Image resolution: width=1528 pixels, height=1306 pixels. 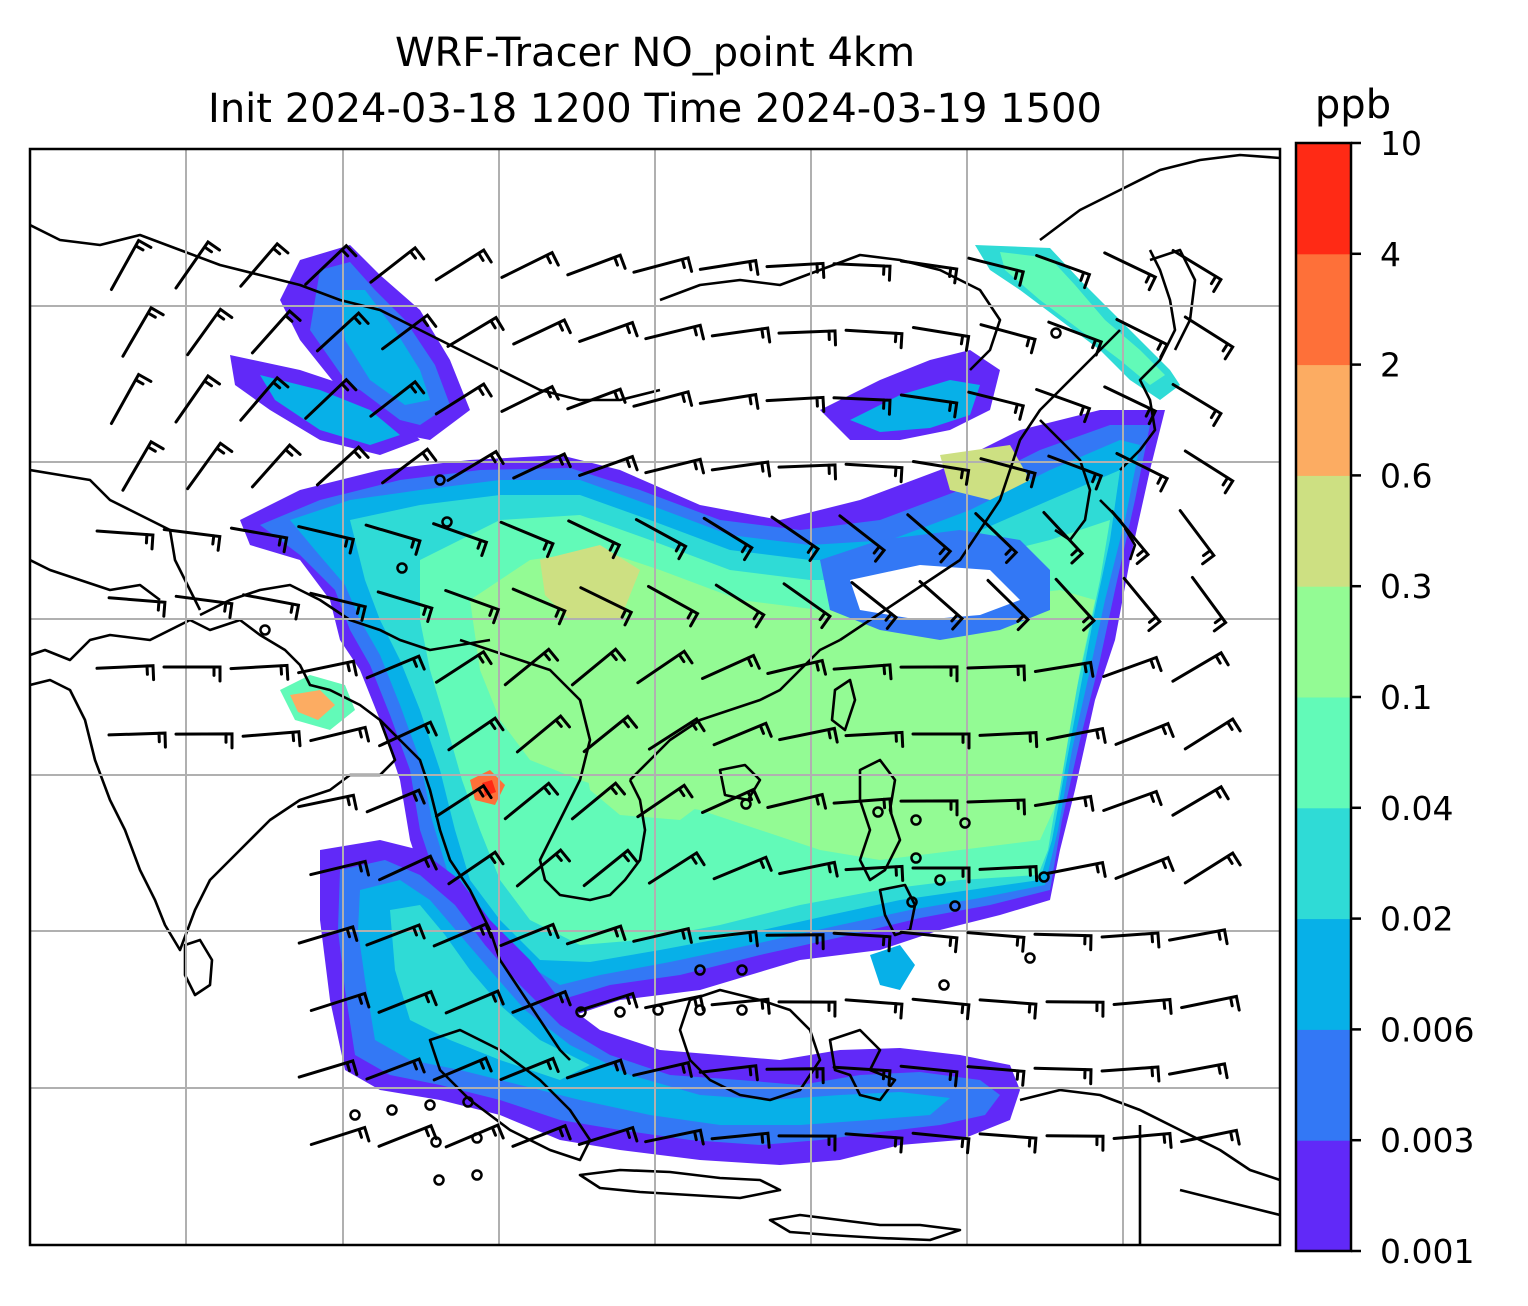 What do you see at coordinates (1390, 365) in the screenshot?
I see `colorbar-tick-label: 2` at bounding box center [1390, 365].